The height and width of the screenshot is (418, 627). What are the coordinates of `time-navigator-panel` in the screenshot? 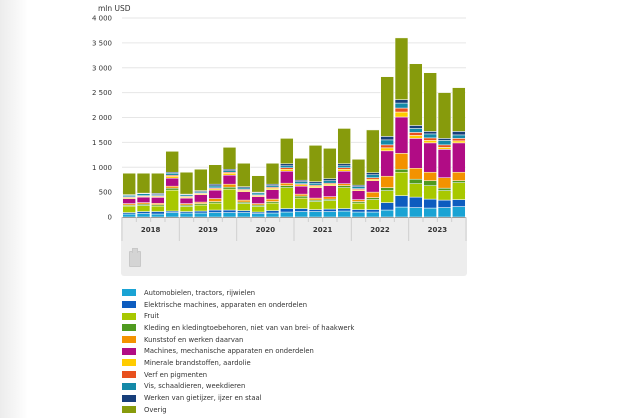 It's located at (294, 247).